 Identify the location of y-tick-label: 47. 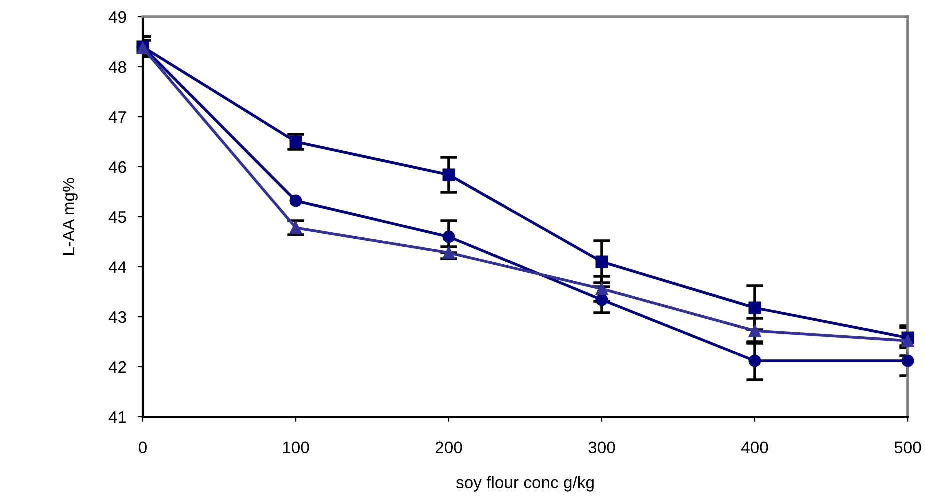
(117, 118).